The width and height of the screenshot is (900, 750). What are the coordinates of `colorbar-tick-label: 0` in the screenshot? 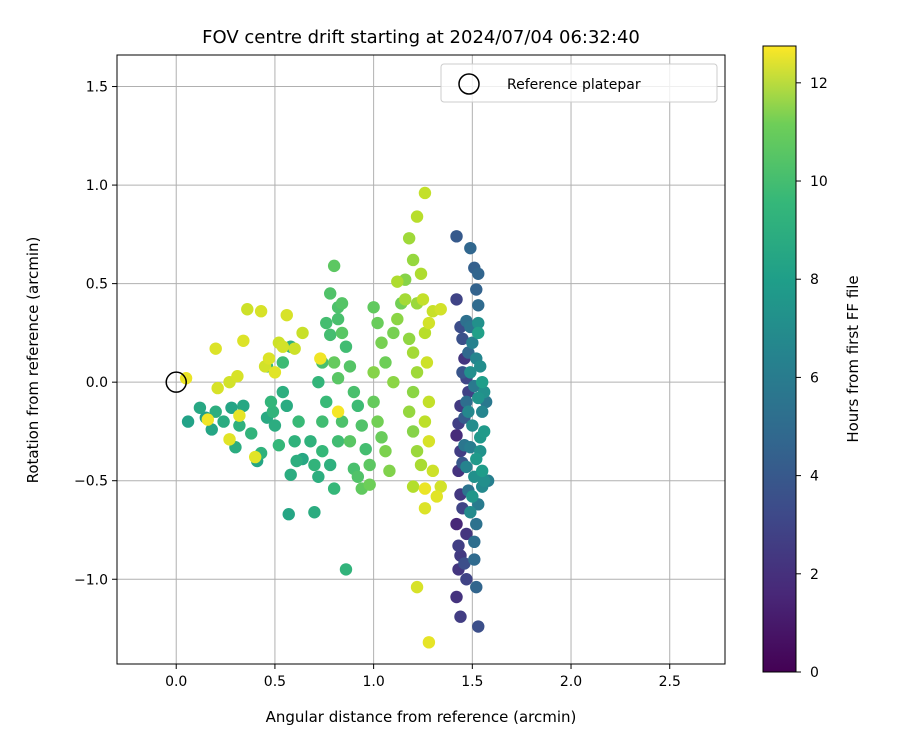 It's located at (814, 673).